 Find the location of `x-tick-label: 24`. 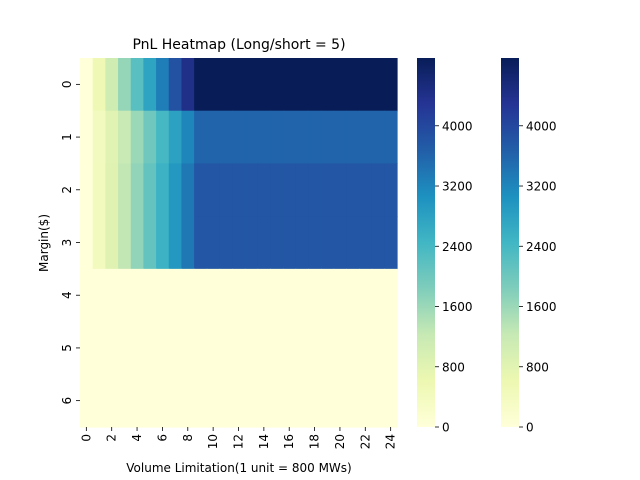

x-tick-label: 24 is located at coordinates (391, 441).